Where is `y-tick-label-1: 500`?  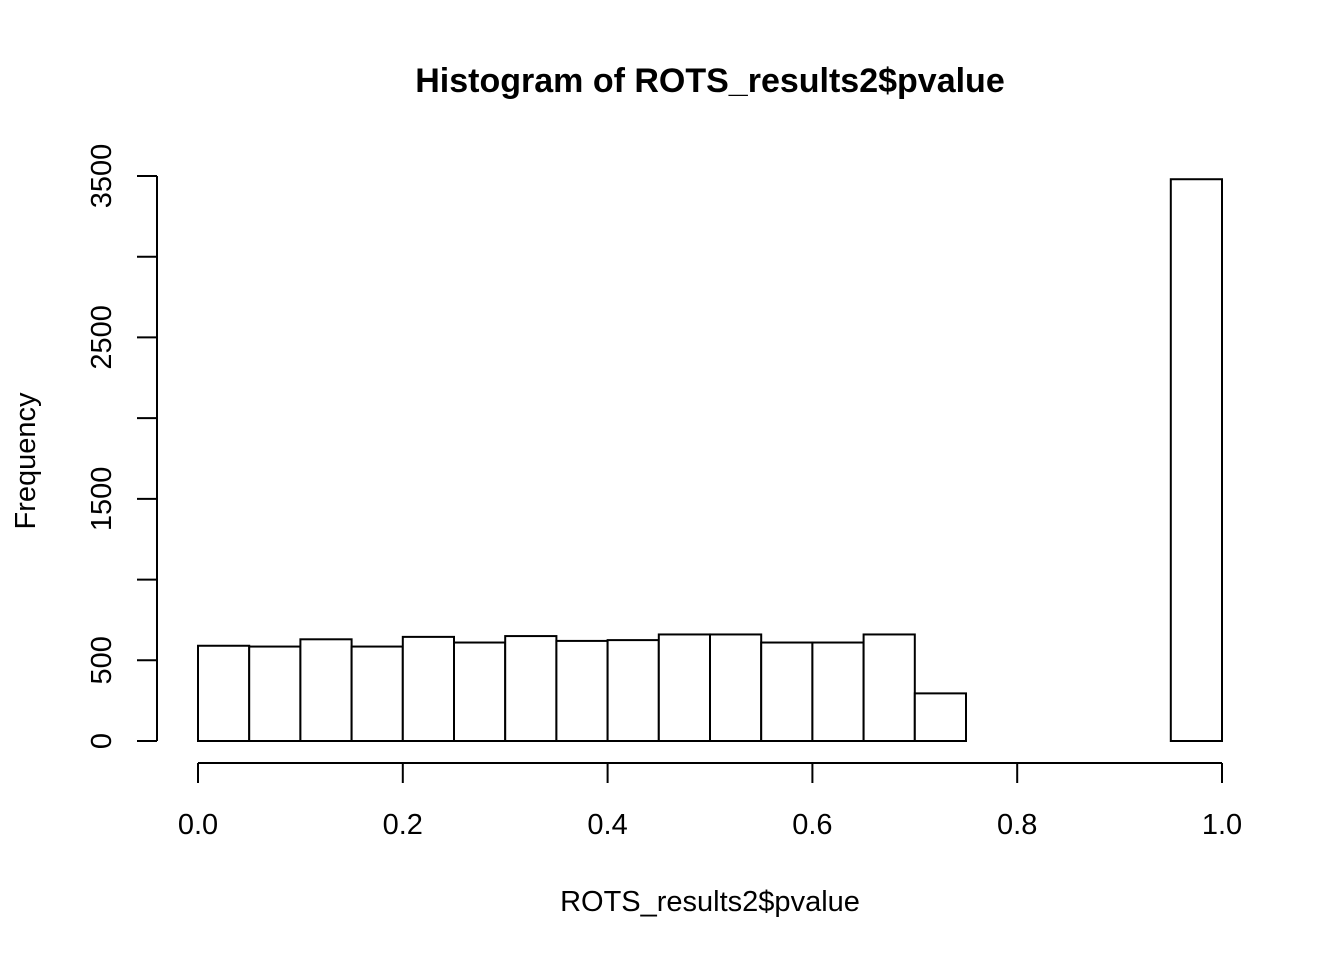 y-tick-label-1: 500 is located at coordinates (102, 660).